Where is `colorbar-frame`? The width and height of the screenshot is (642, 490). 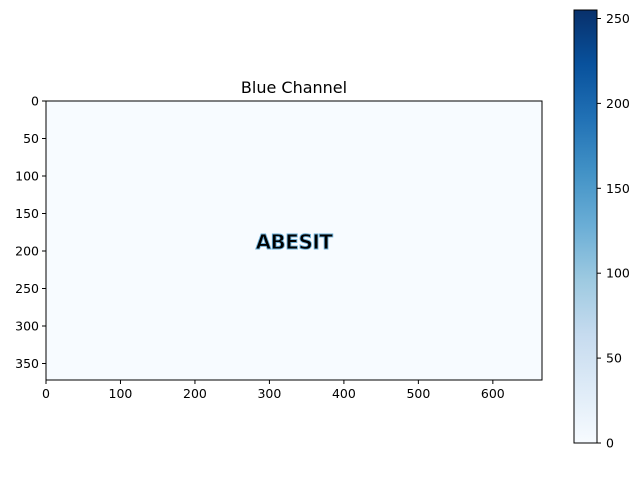
colorbar-frame is located at coordinates (585, 226).